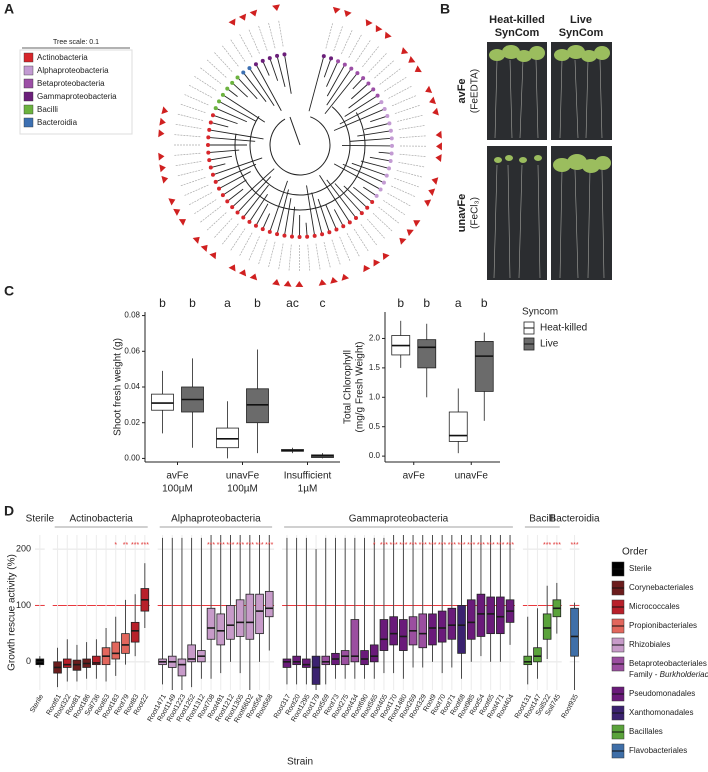 The width and height of the screenshot is (708, 772). What do you see at coordinates (40, 519) in the screenshot?
I see `group-label: Sterile` at bounding box center [40, 519].